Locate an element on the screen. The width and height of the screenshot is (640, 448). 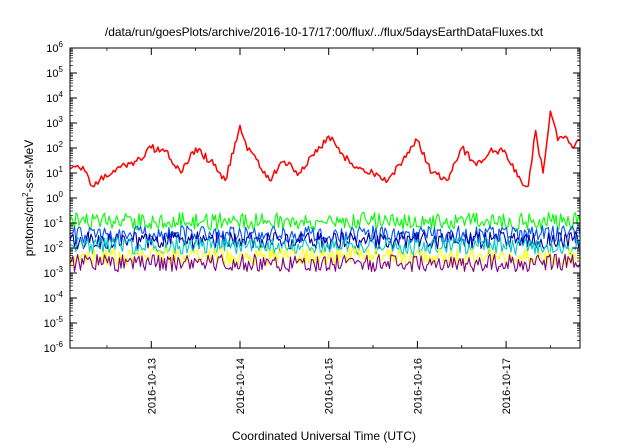
y-tick-label: 10⁻⁶ is located at coordinates (54, 347).